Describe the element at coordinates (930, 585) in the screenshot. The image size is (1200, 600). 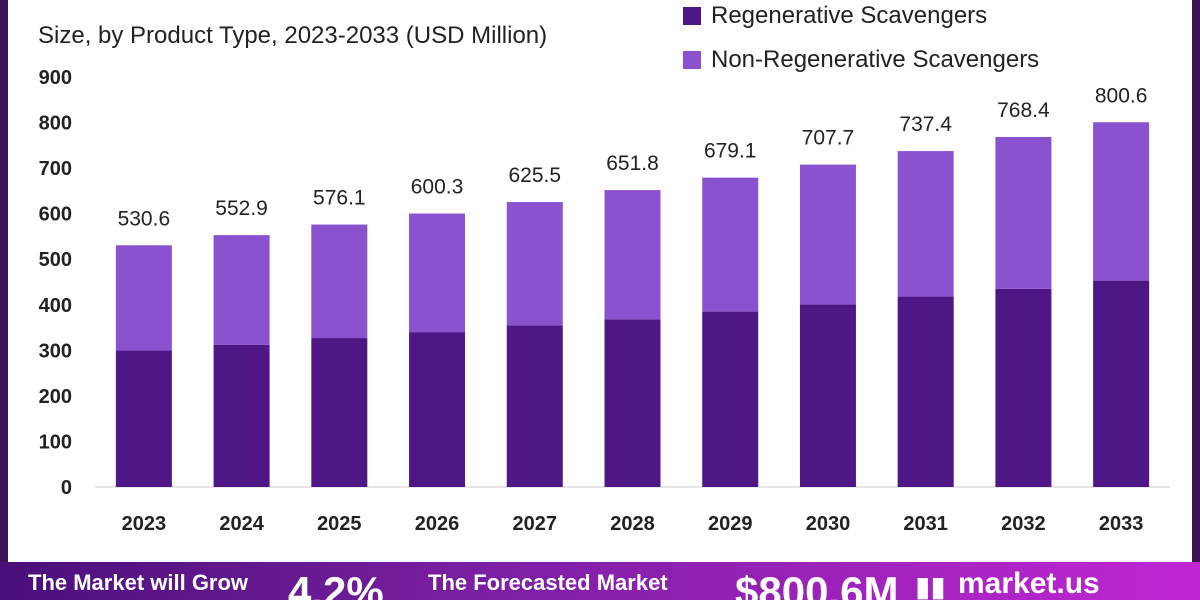
I see `bar-chart-logo-icon: ▮▮` at that location.